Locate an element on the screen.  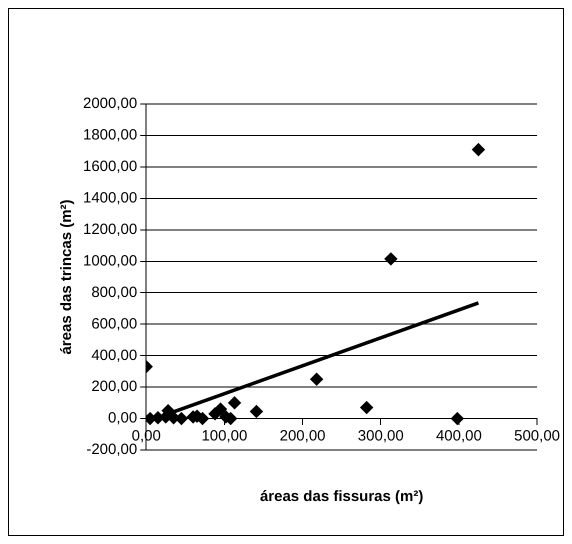
x-tick-label: 500,00 is located at coordinates (537, 436).